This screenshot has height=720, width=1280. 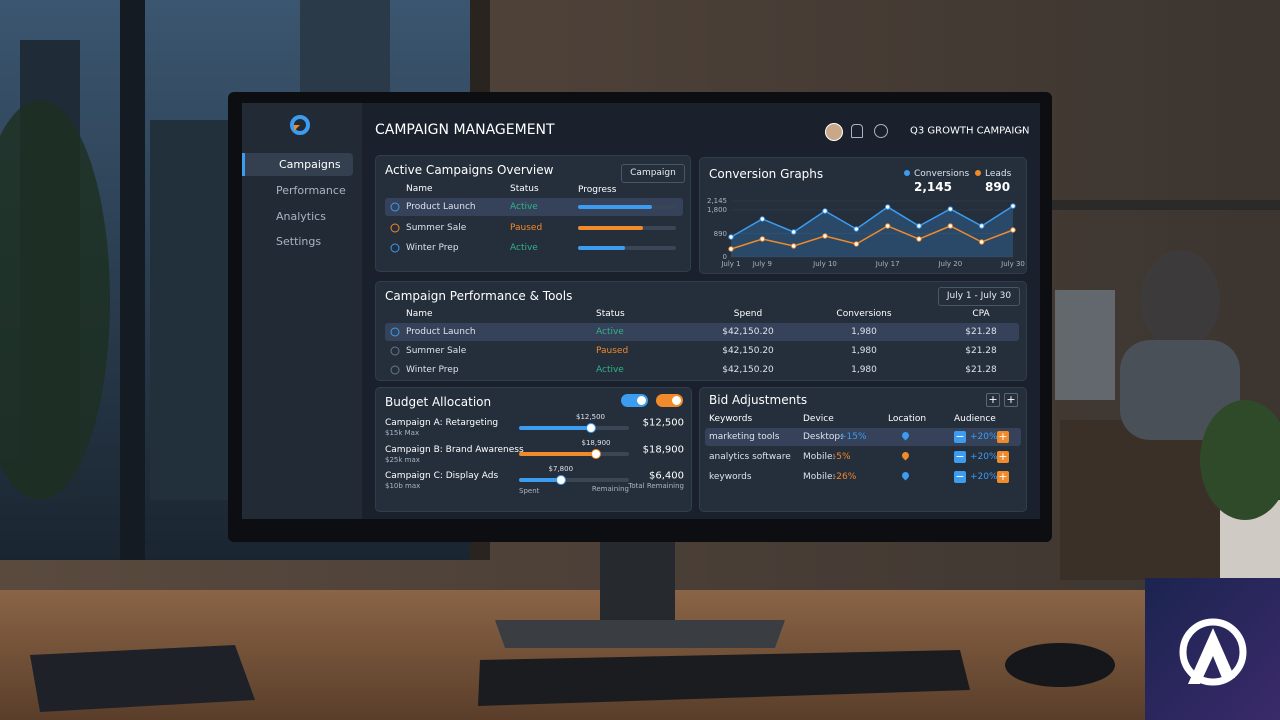 What do you see at coordinates (299, 241) in the screenshot?
I see `nav-item: Settings` at bounding box center [299, 241].